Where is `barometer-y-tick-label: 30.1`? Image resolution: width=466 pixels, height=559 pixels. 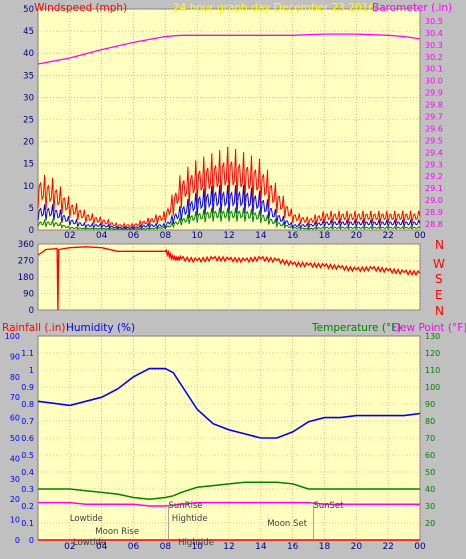 barometer-y-tick-label: 30.1 is located at coordinates (434, 69).